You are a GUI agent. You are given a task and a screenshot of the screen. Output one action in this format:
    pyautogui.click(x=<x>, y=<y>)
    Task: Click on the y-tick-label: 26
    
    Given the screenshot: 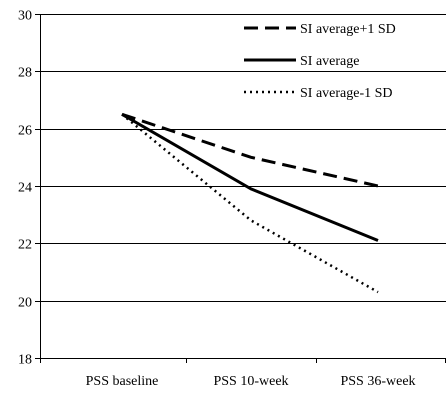 What is the action you would take?
    pyautogui.click(x=25, y=131)
    